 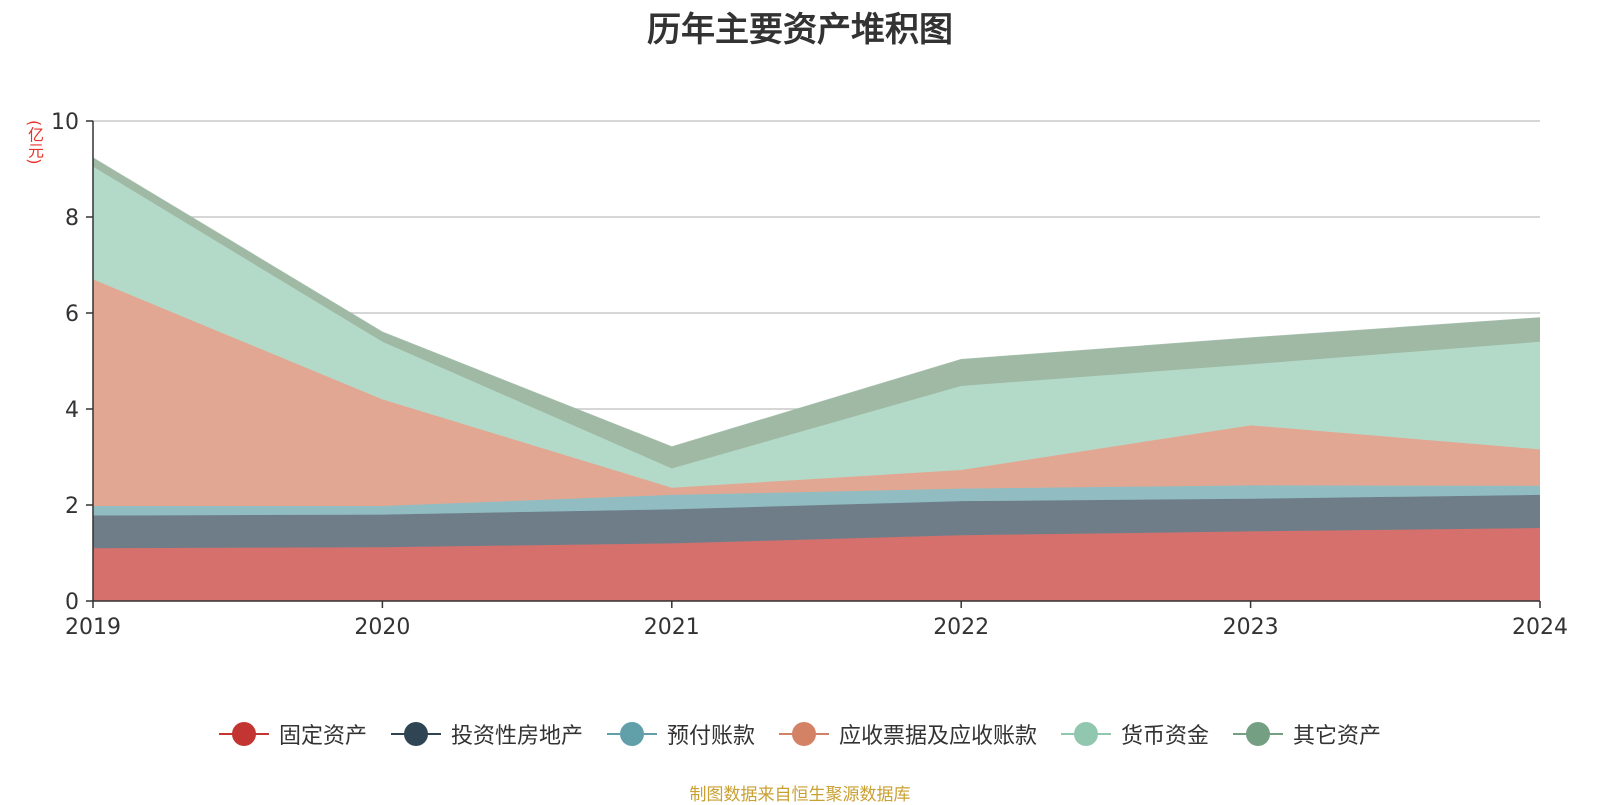 What do you see at coordinates (961, 627) in the screenshot?
I see `x-tick-label: 2022` at bounding box center [961, 627].